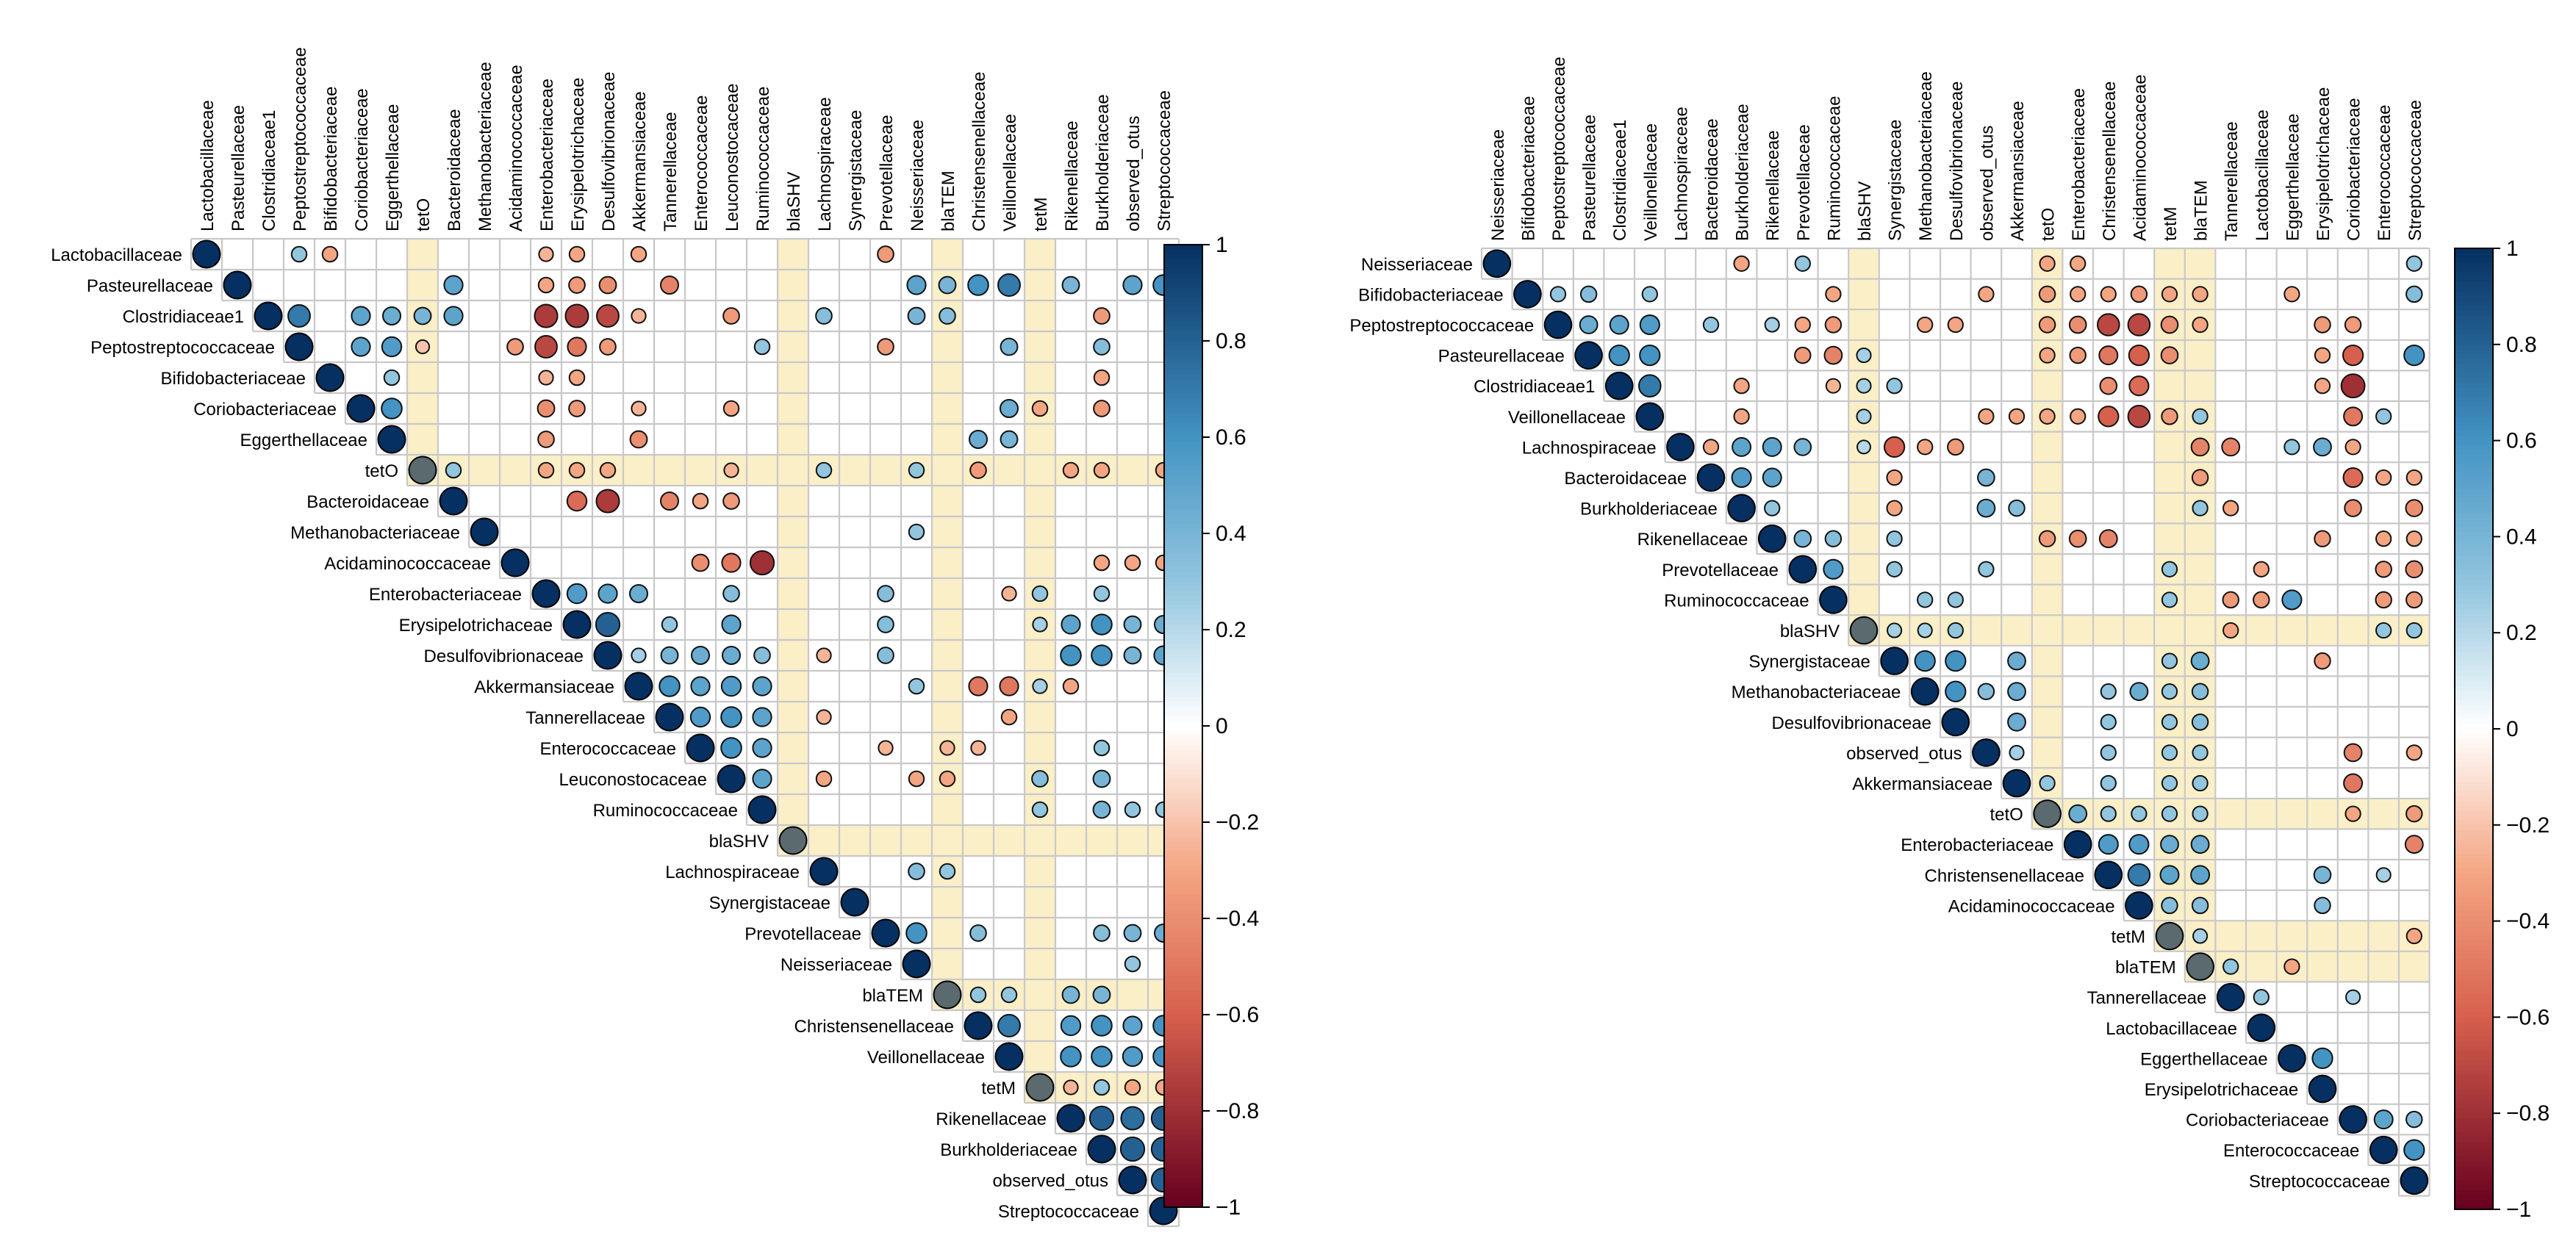 This screenshot has height=1238, width=2576. I want to click on column-label-neisseriaceae: Neisseriaceae, so click(918, 175).